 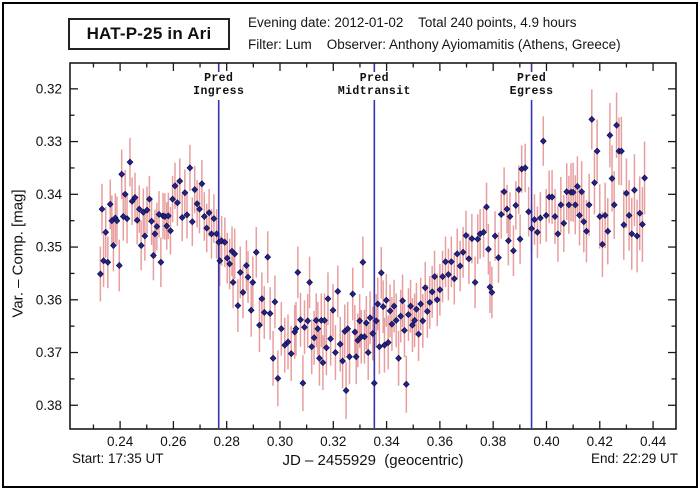 What do you see at coordinates (218, 78) in the screenshot?
I see `pred-ingress-label: Pred` at bounding box center [218, 78].